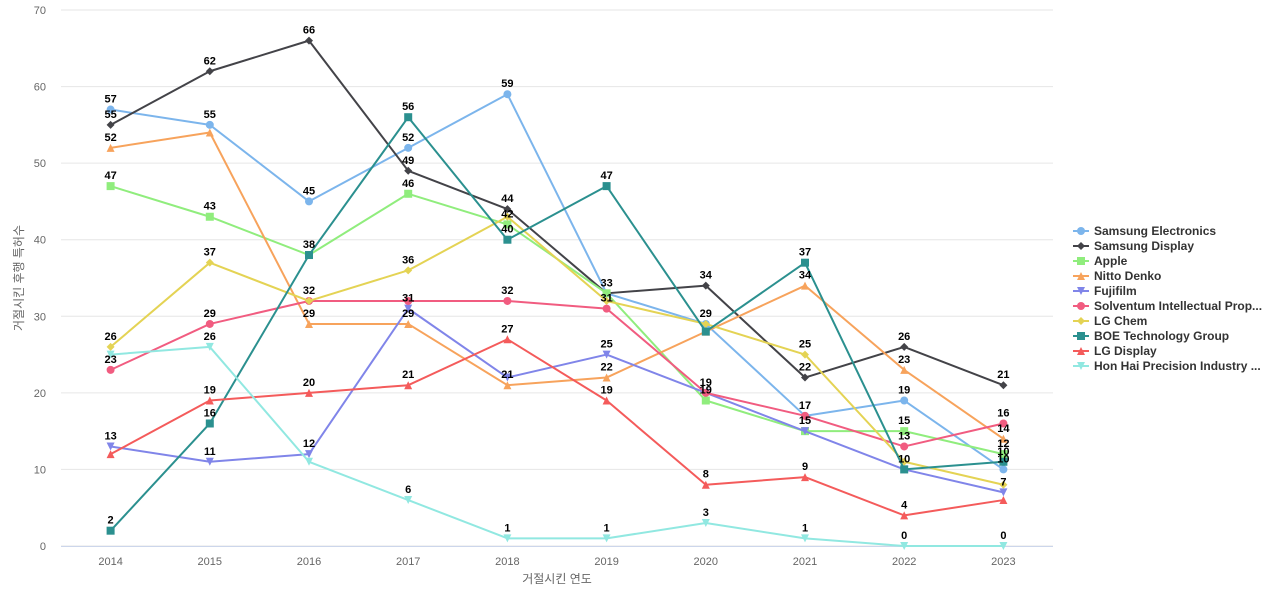 Image resolution: width=1280 pixels, height=600 pixels. Describe the element at coordinates (1133, 246) in the screenshot. I see `legend-item: Samsung Display` at that location.